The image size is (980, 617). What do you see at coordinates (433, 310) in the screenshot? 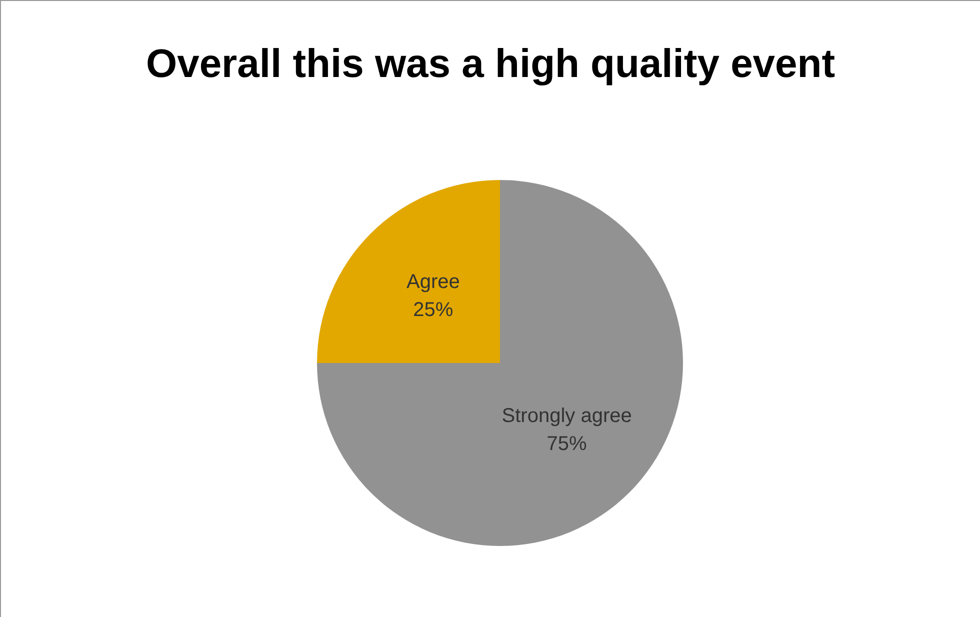
I see `data-label: 25%` at bounding box center [433, 310].